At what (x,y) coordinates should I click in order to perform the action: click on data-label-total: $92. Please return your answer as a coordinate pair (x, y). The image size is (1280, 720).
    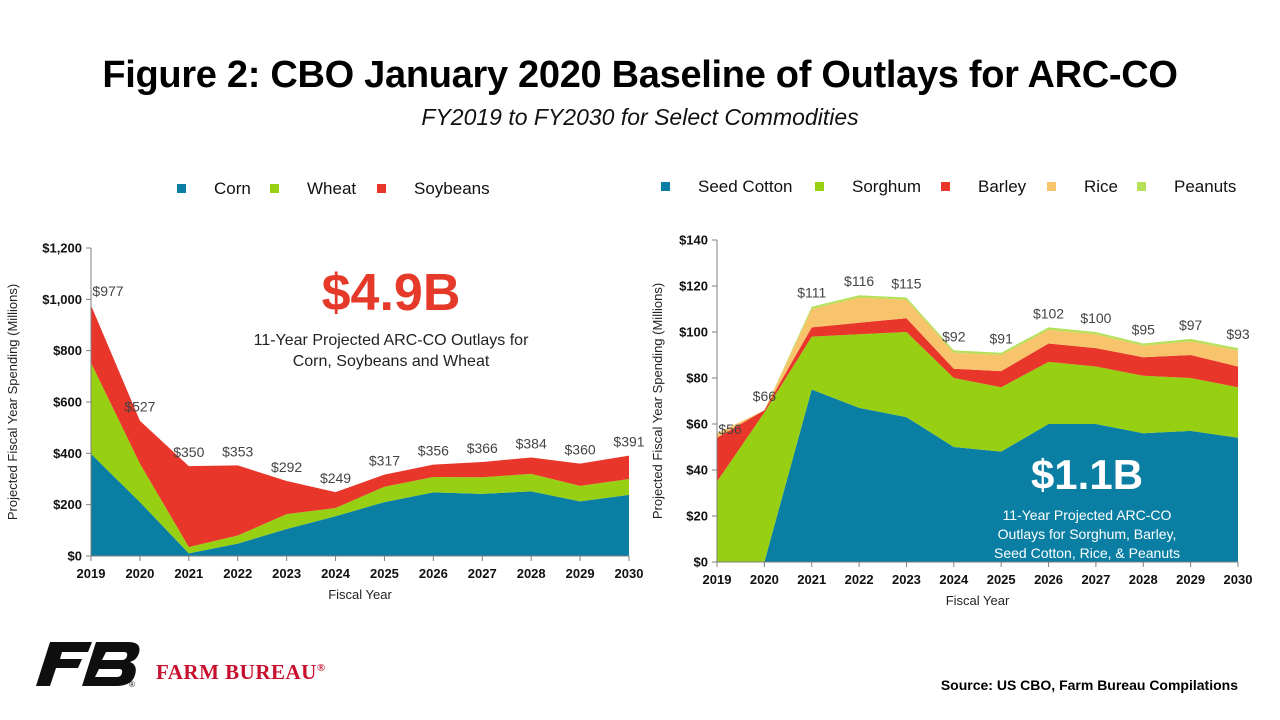
    Looking at the image, I should click on (954, 336).